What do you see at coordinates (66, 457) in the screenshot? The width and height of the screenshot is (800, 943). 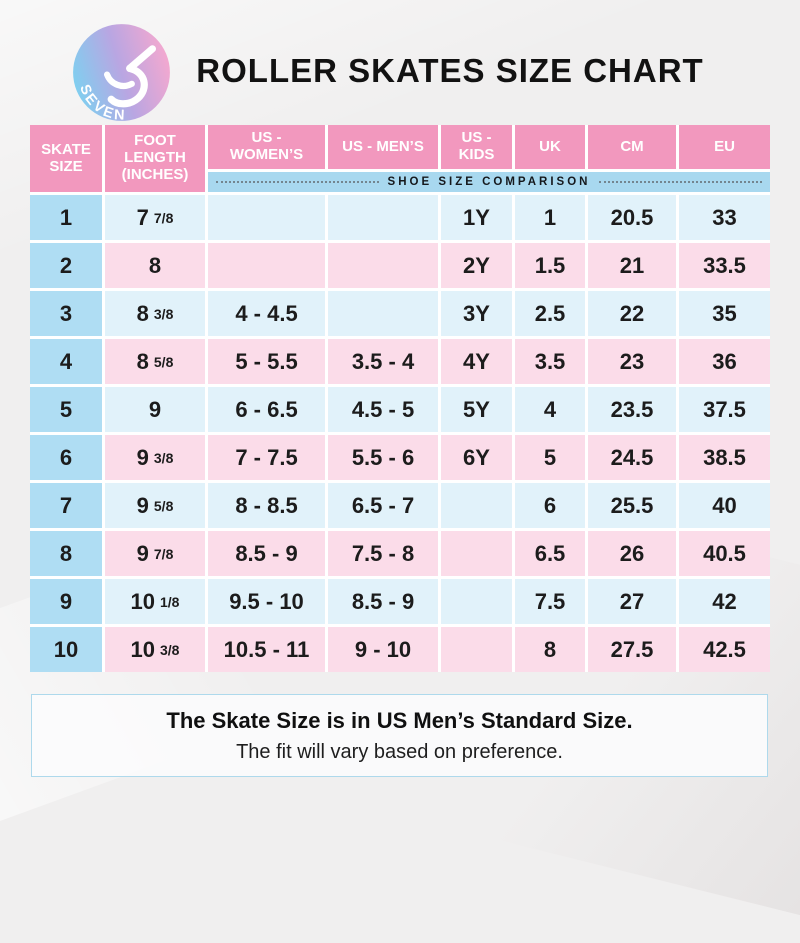 I see `cell-skate-size: 6` at bounding box center [66, 457].